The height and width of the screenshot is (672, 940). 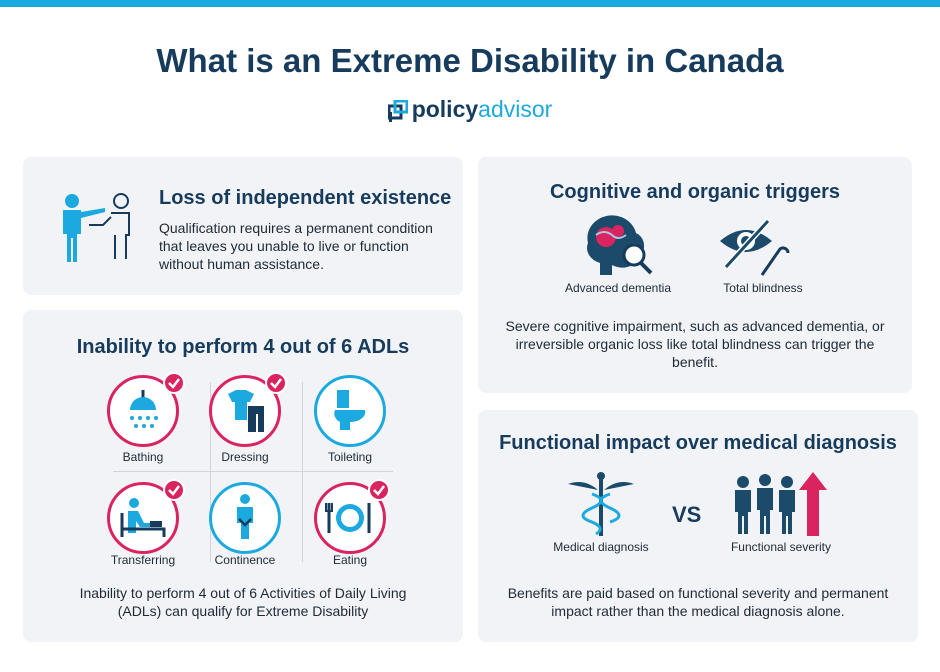 I want to click on brand-part2: advisor, so click(x=515, y=109).